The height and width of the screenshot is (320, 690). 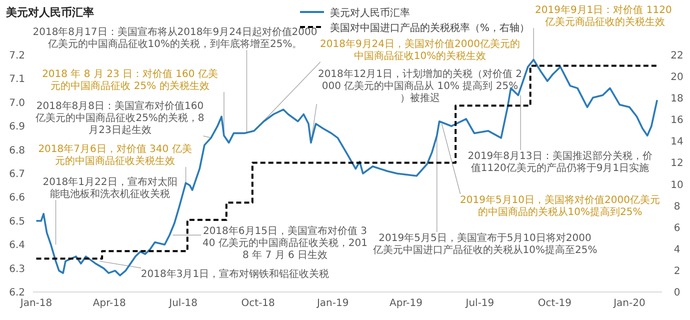 I want to click on y-tick-label: 6.6, so click(x=17, y=198).